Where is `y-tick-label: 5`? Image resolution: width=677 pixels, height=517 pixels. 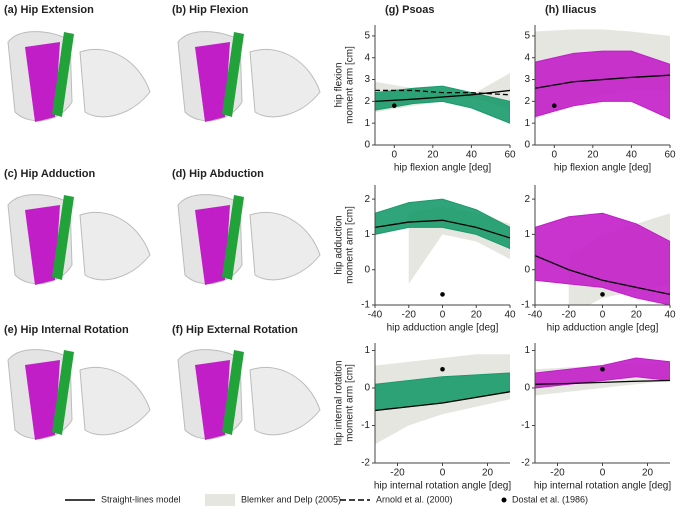 y-tick-label: 5 is located at coordinates (527, 36).